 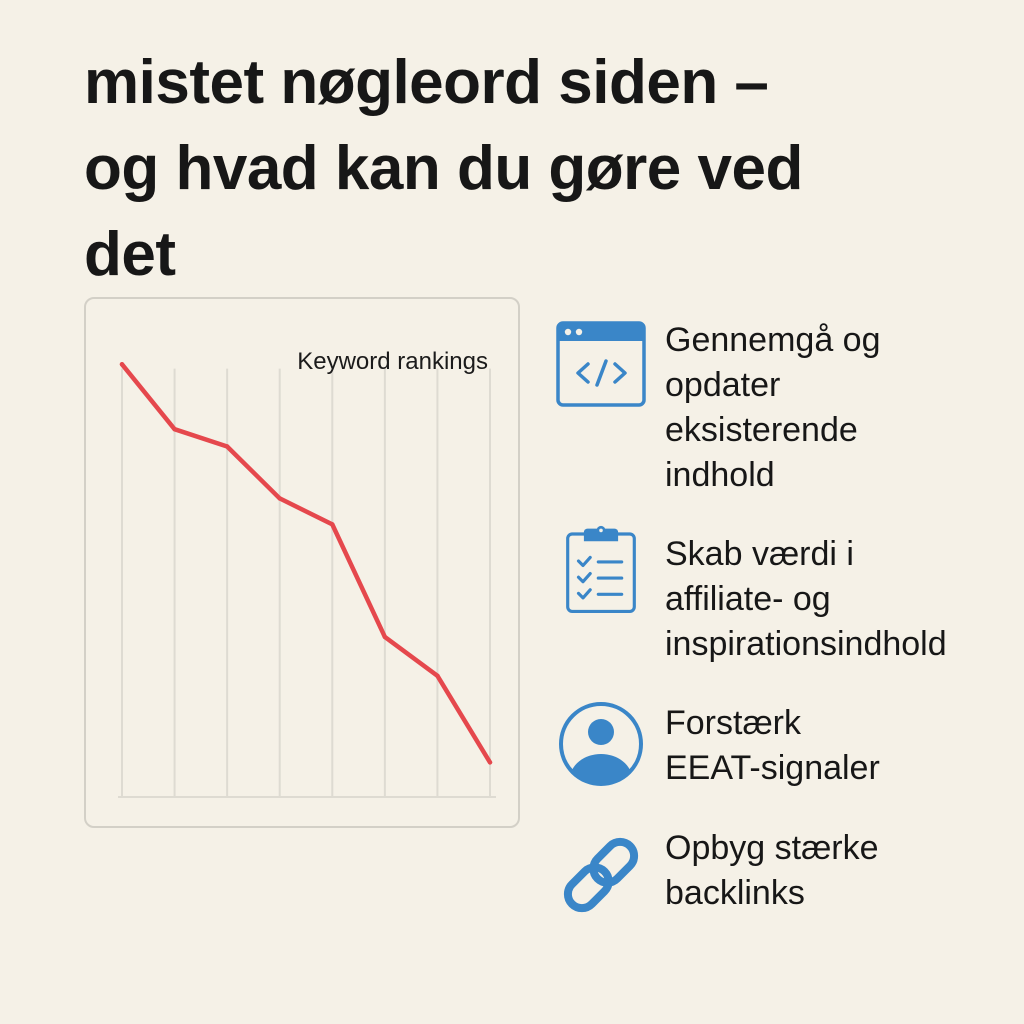 What do you see at coordinates (130, 254) in the screenshot?
I see `headline-line-3: det` at bounding box center [130, 254].